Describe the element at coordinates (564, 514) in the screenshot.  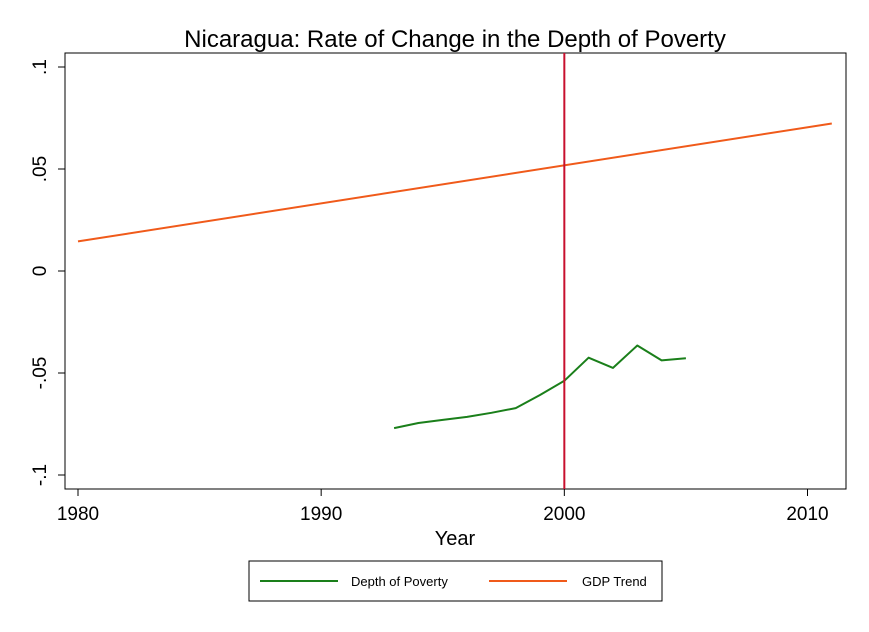
I see `x-tick-label: 2000` at that location.